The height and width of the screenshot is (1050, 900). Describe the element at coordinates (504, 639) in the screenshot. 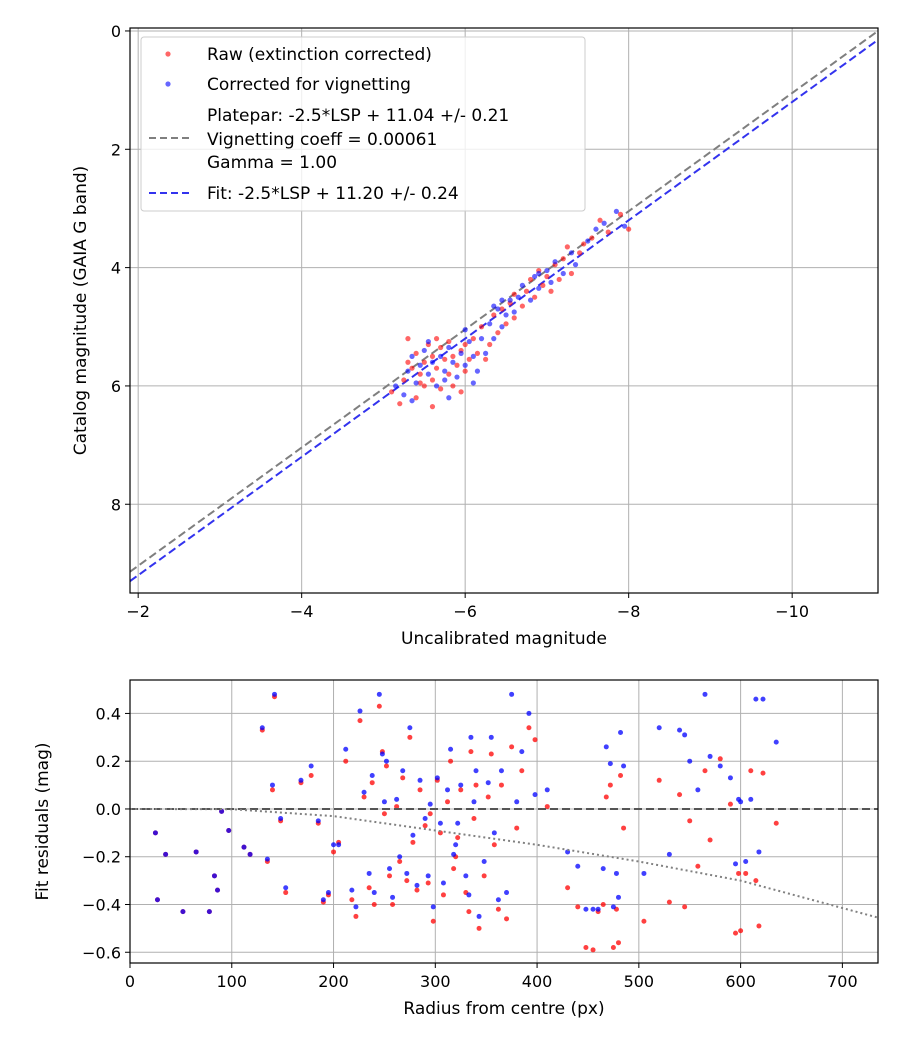

I see `top-x-axis-label: Uncalibrated magnitude` at that location.